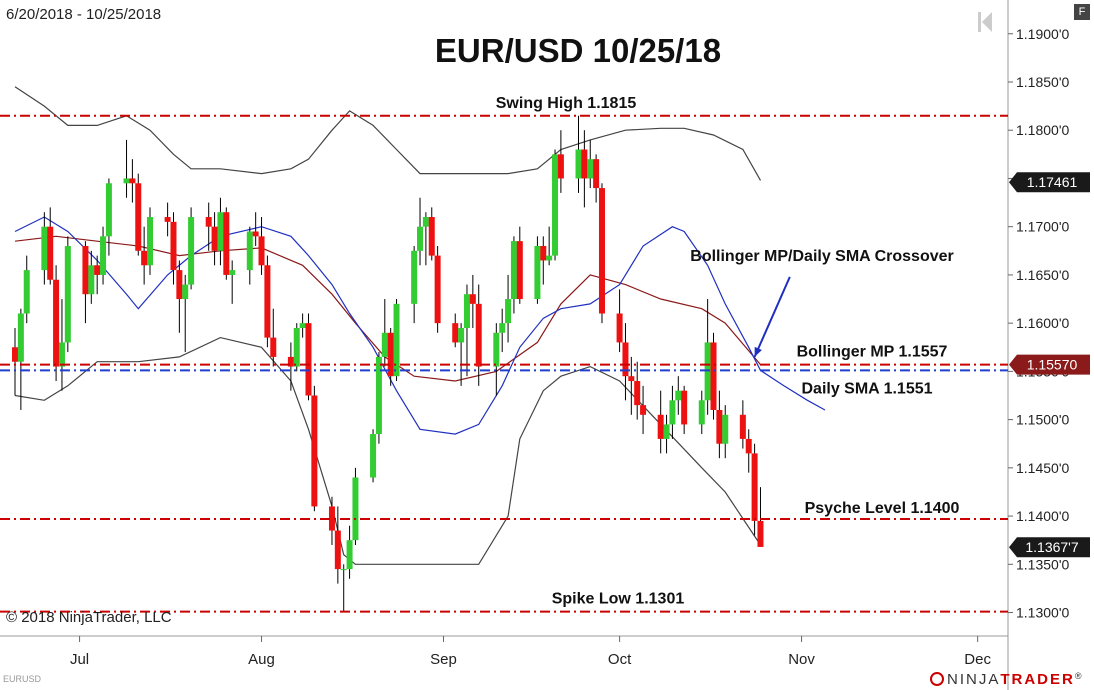  Describe the element at coordinates (1082, 12) in the screenshot. I see `f-button: F` at that location.